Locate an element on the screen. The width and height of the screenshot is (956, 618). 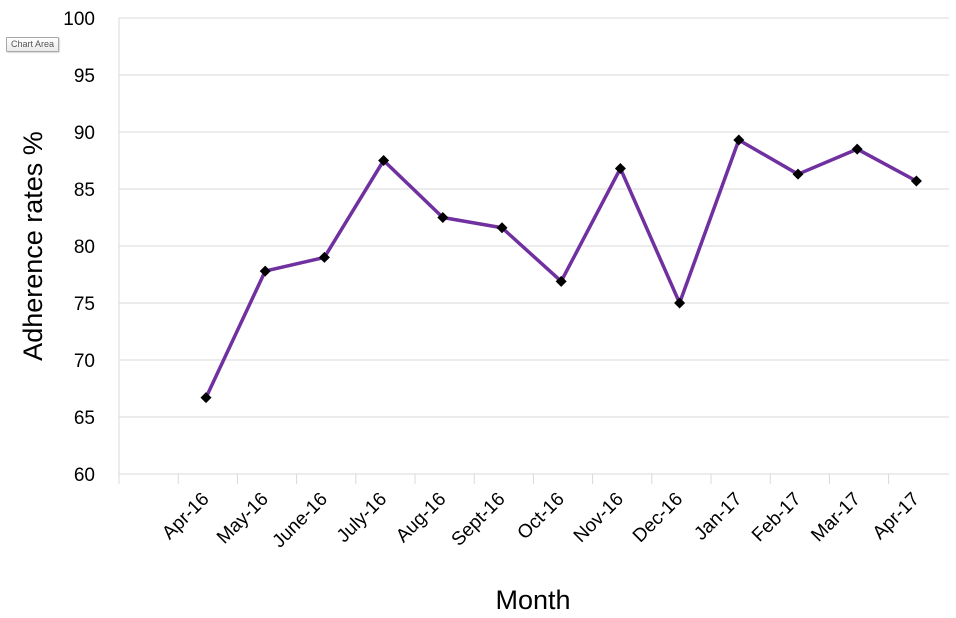
y-tick-label: 65 is located at coordinates (84, 418).